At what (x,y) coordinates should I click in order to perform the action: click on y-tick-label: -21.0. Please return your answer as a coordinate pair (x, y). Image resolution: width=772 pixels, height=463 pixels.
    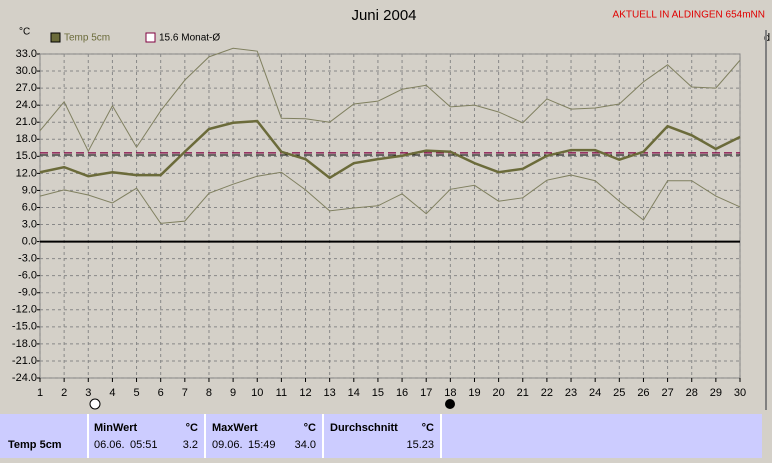
    Looking at the image, I should click on (24, 361).